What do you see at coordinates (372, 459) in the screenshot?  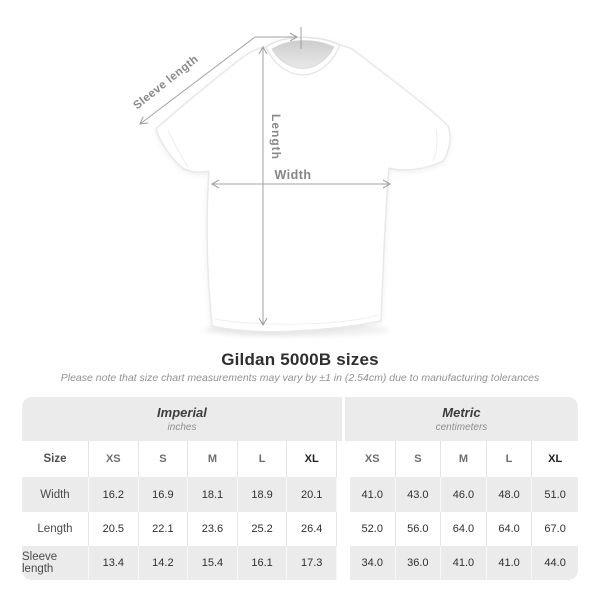 I see `header-metric-xs: XS` at bounding box center [372, 459].